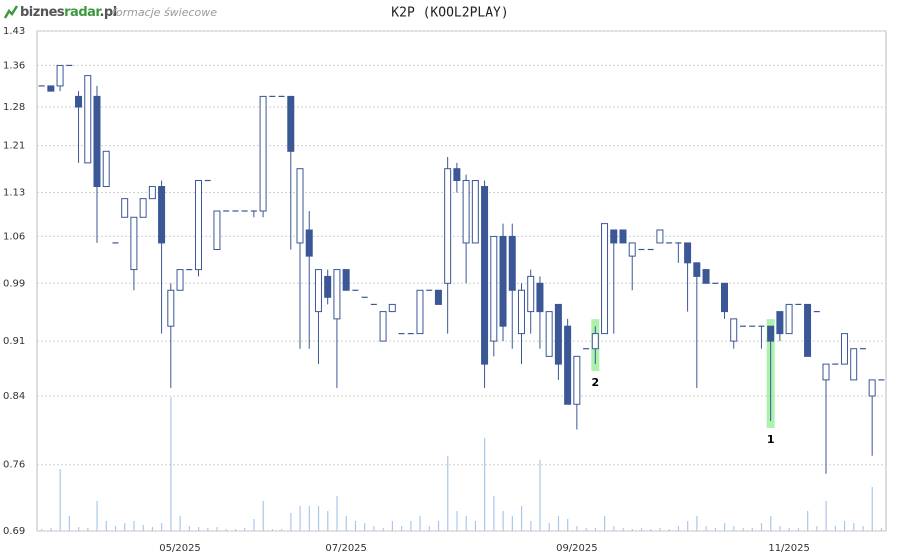 The image size is (900, 560). I want to click on x-tick-label: 11/2025, so click(789, 548).